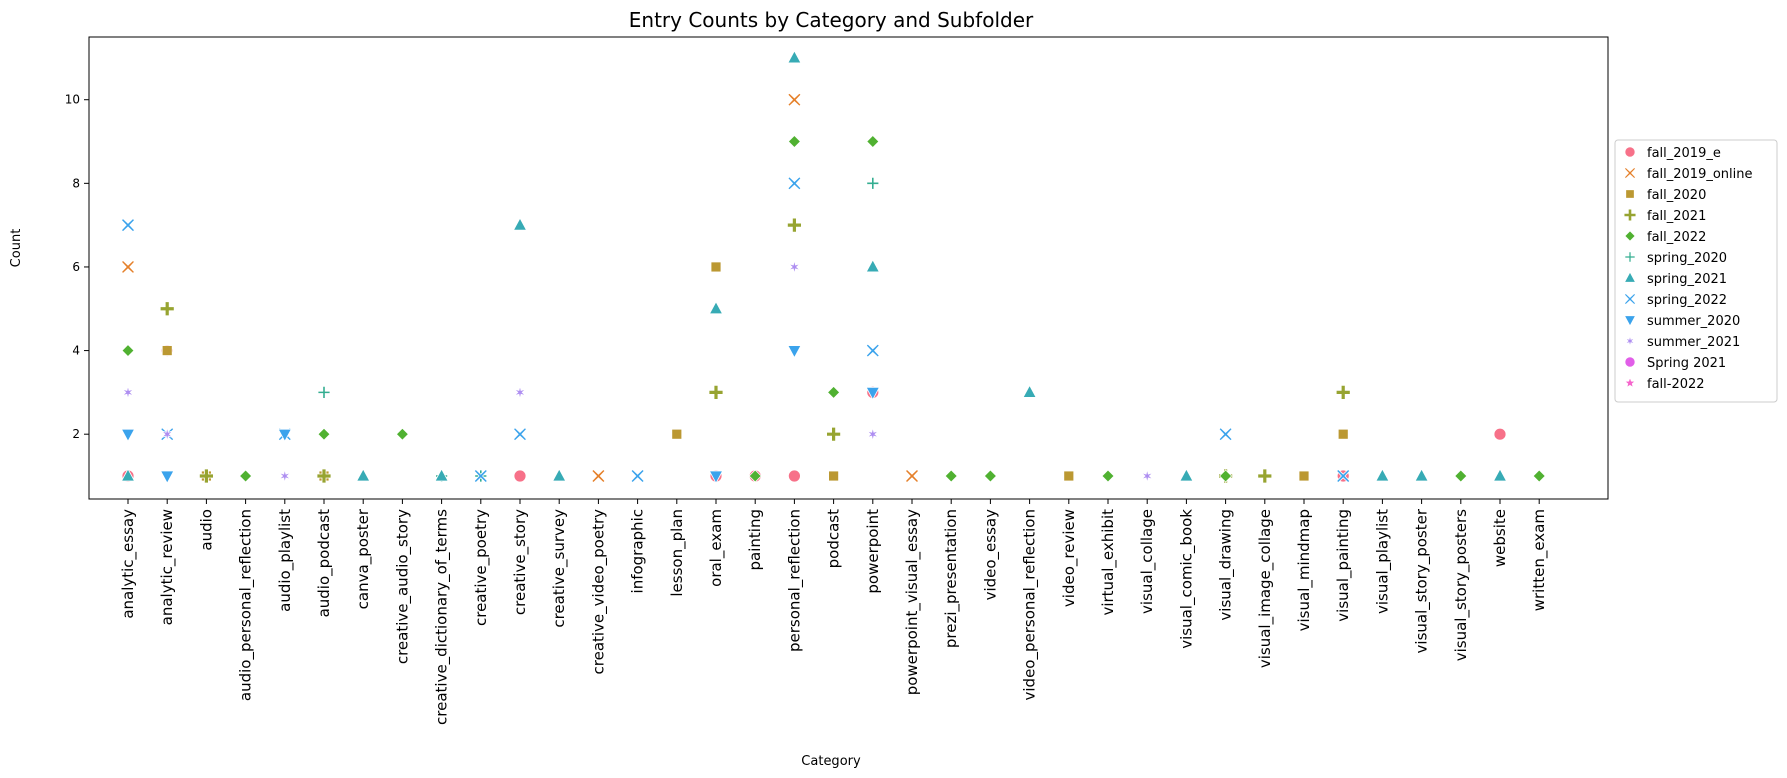 The height and width of the screenshot is (778, 1787). Describe the element at coordinates (677, 553) in the screenshot. I see `x-tick-label: lesson_plan` at that location.